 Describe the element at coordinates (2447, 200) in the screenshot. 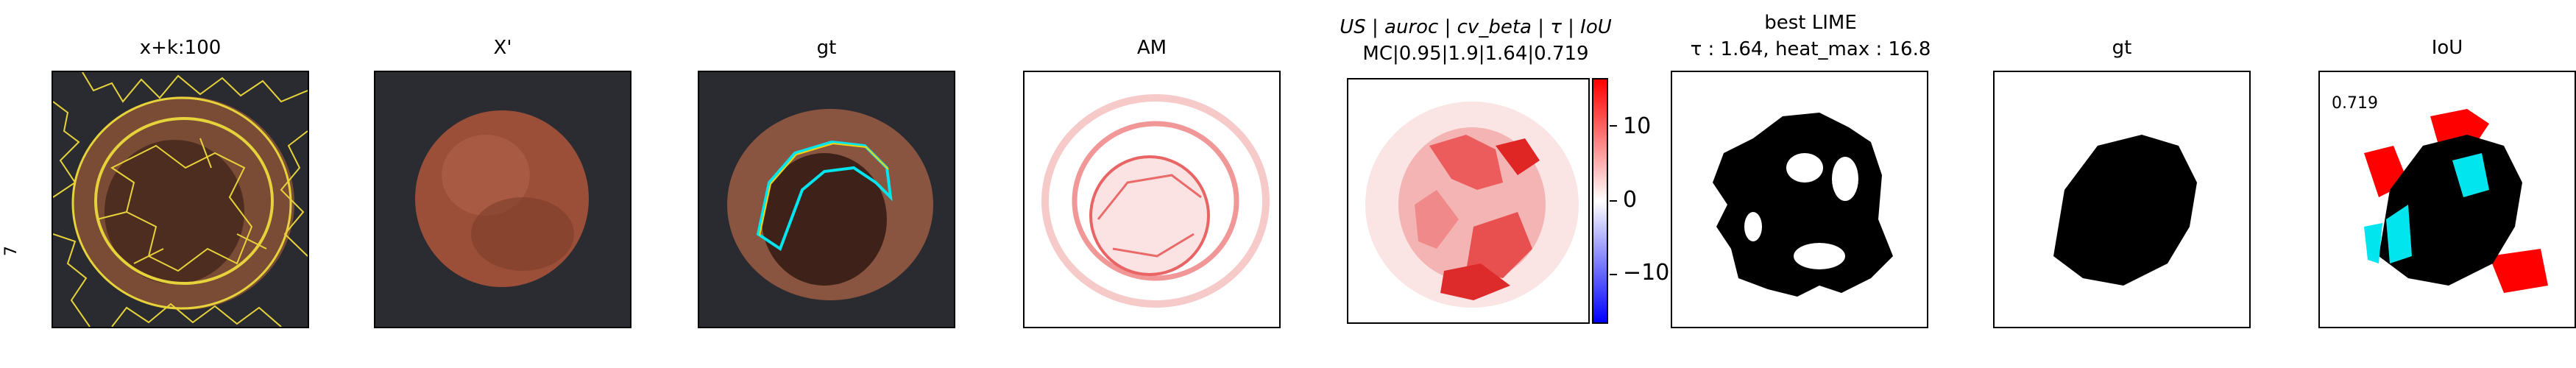

I see `panel-iou` at that location.